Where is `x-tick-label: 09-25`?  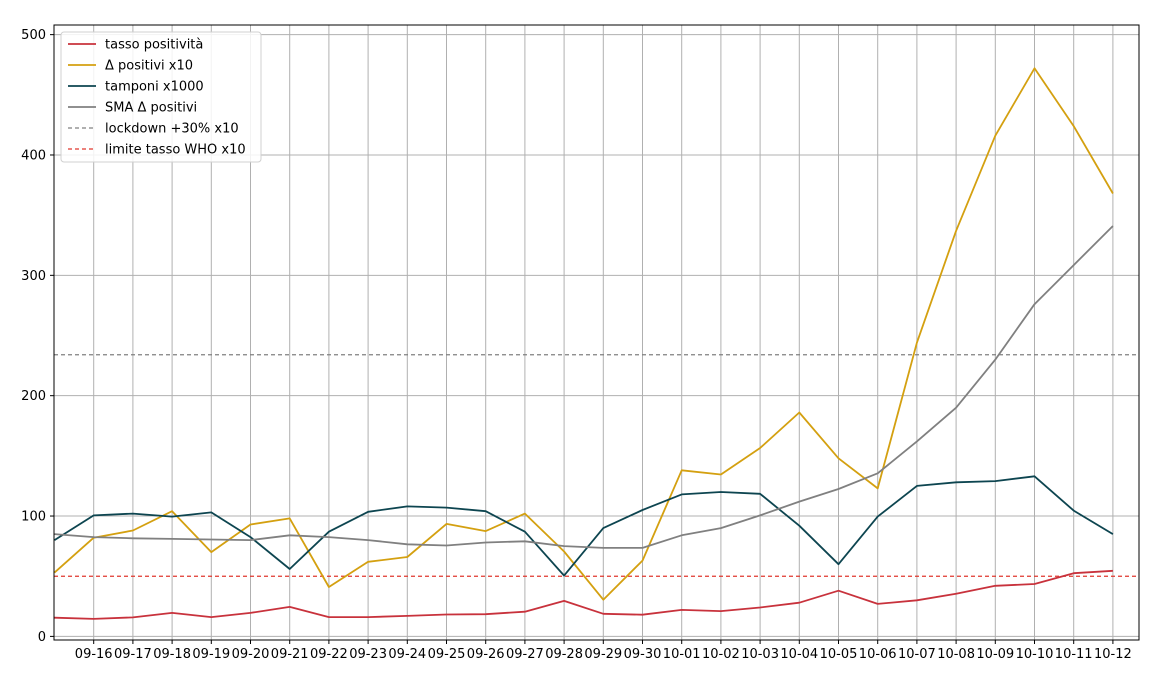
x-tick-label: 09-25 is located at coordinates (447, 654).